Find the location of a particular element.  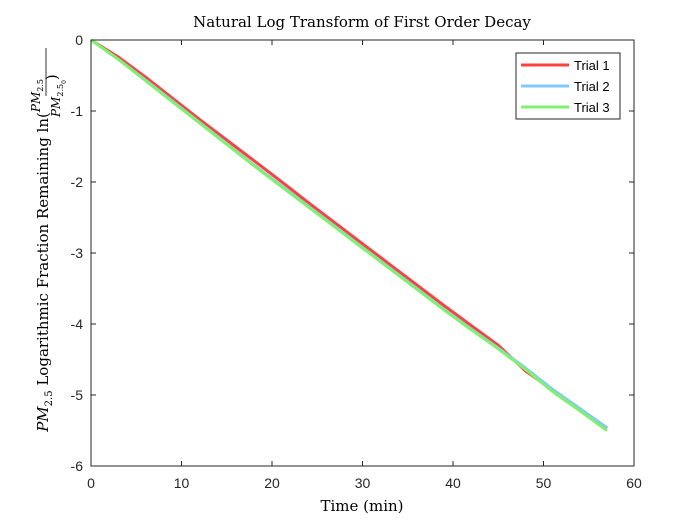

y-label-den: PM is located at coordinates (56, 107).